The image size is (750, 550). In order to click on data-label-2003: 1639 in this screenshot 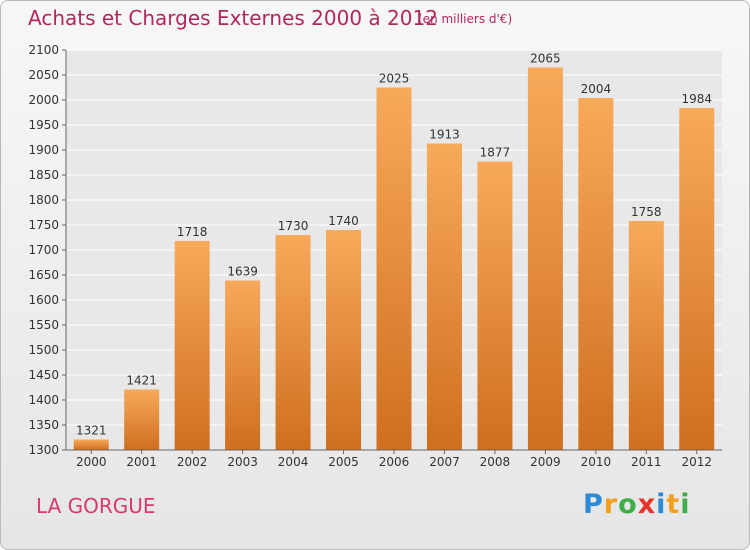, I will do `click(242, 272)`.